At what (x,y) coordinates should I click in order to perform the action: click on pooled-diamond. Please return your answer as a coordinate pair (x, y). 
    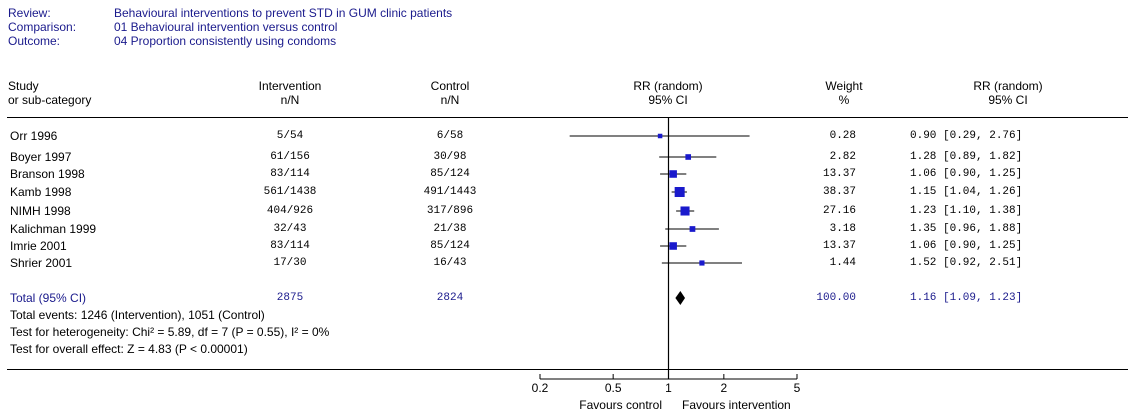
    Looking at the image, I should click on (680, 298).